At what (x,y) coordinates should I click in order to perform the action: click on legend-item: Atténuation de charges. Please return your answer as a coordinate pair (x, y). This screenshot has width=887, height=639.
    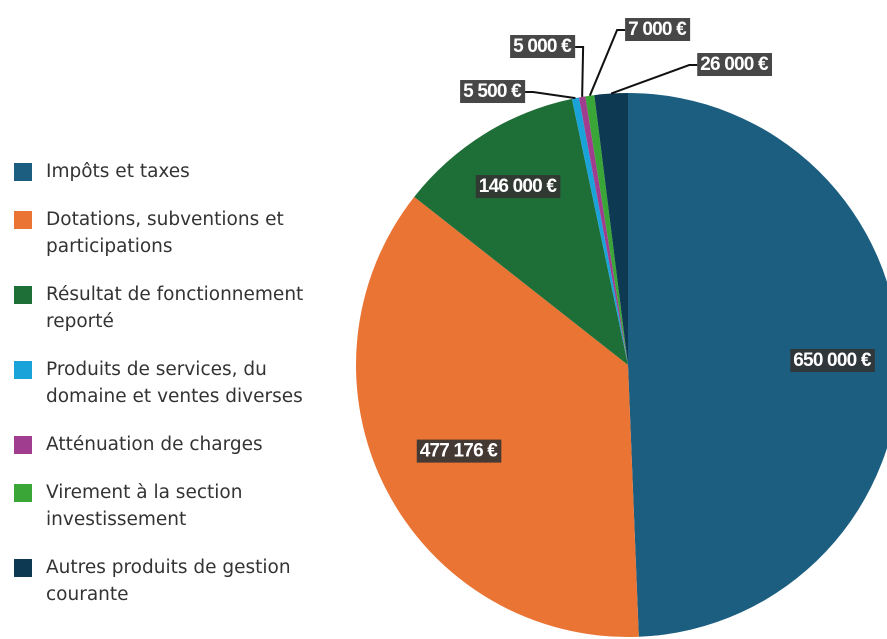
    Looking at the image, I should click on (164, 444).